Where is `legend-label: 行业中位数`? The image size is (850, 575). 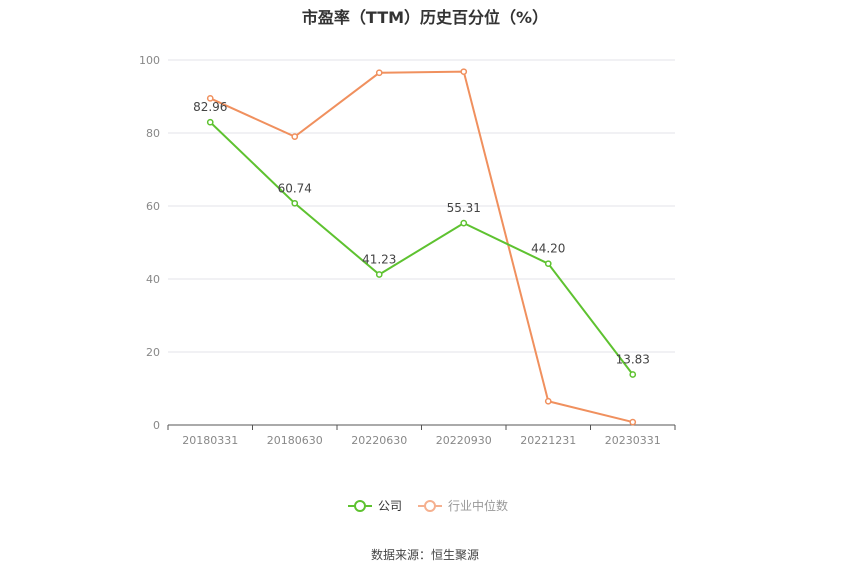 legend-label: 行业中位数 is located at coordinates (478, 505).